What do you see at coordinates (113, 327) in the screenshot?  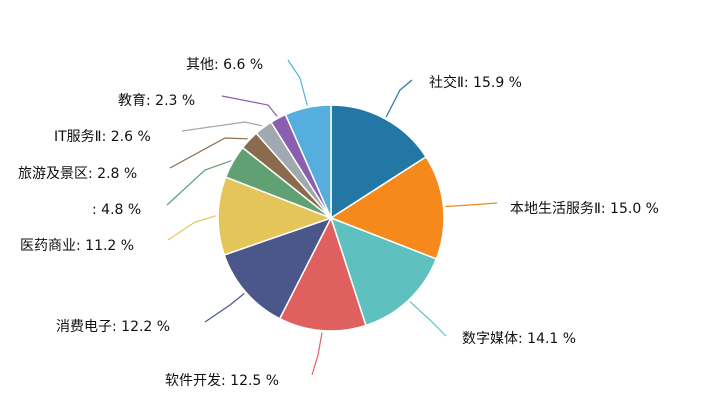 I see `slice-label-4: 消费电子: 12.2 %` at bounding box center [113, 327].